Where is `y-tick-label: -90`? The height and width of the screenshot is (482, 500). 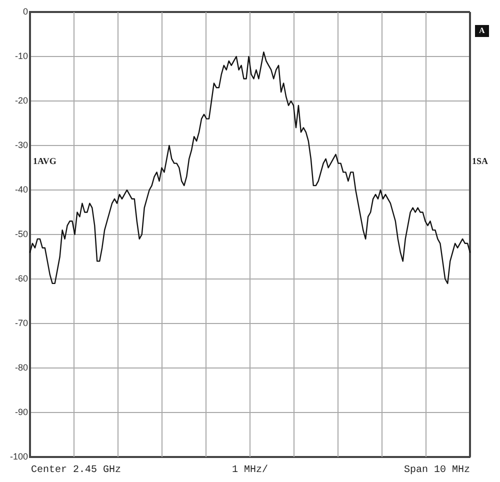
y-tick-label: -90 is located at coordinates (21, 411).